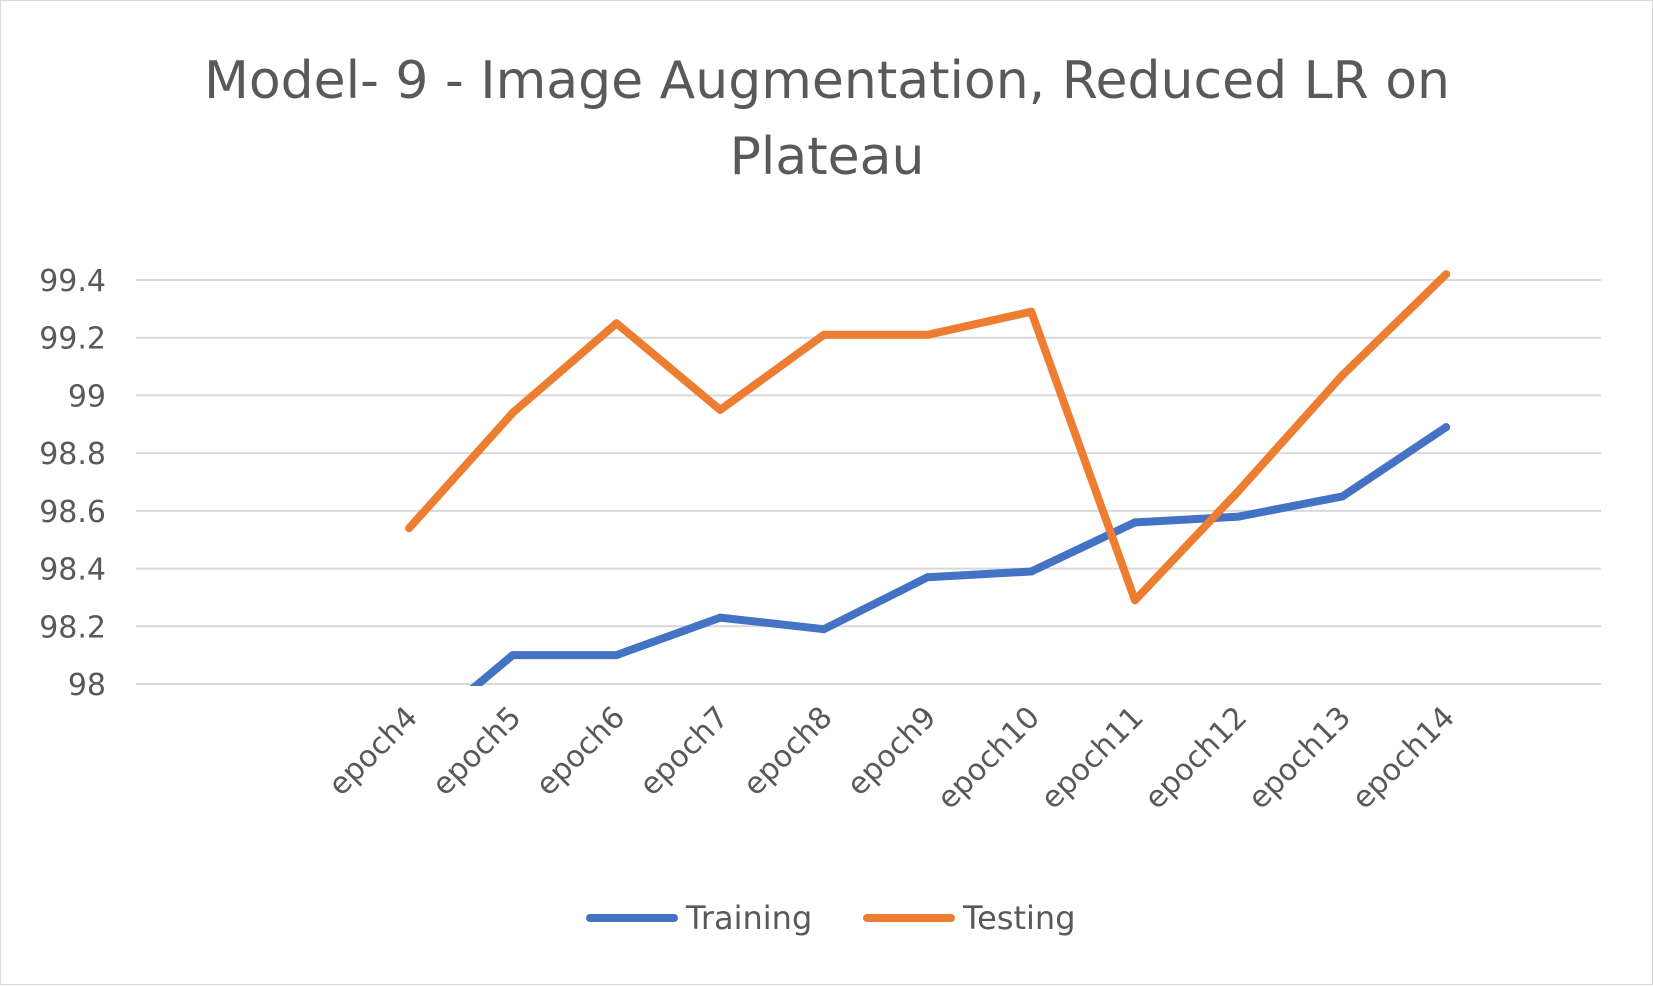 The image size is (1653, 986). Describe the element at coordinates (827, 157) in the screenshot. I see `chart-title-line-2: Plateau` at that location.